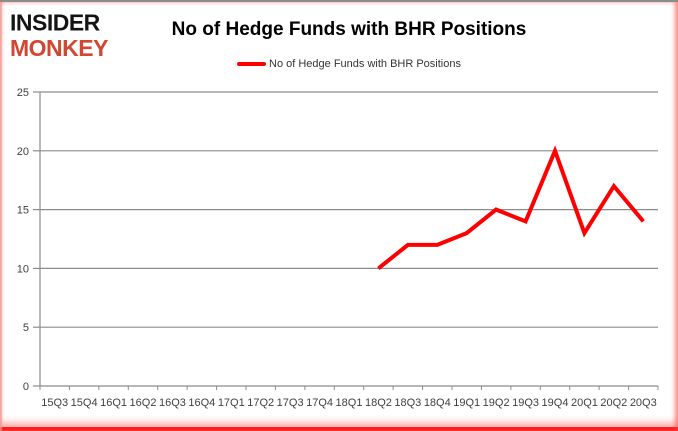 This screenshot has width=678, height=431. Describe the element at coordinates (113, 403) in the screenshot. I see `x-tick-label: 16Q1` at that location.